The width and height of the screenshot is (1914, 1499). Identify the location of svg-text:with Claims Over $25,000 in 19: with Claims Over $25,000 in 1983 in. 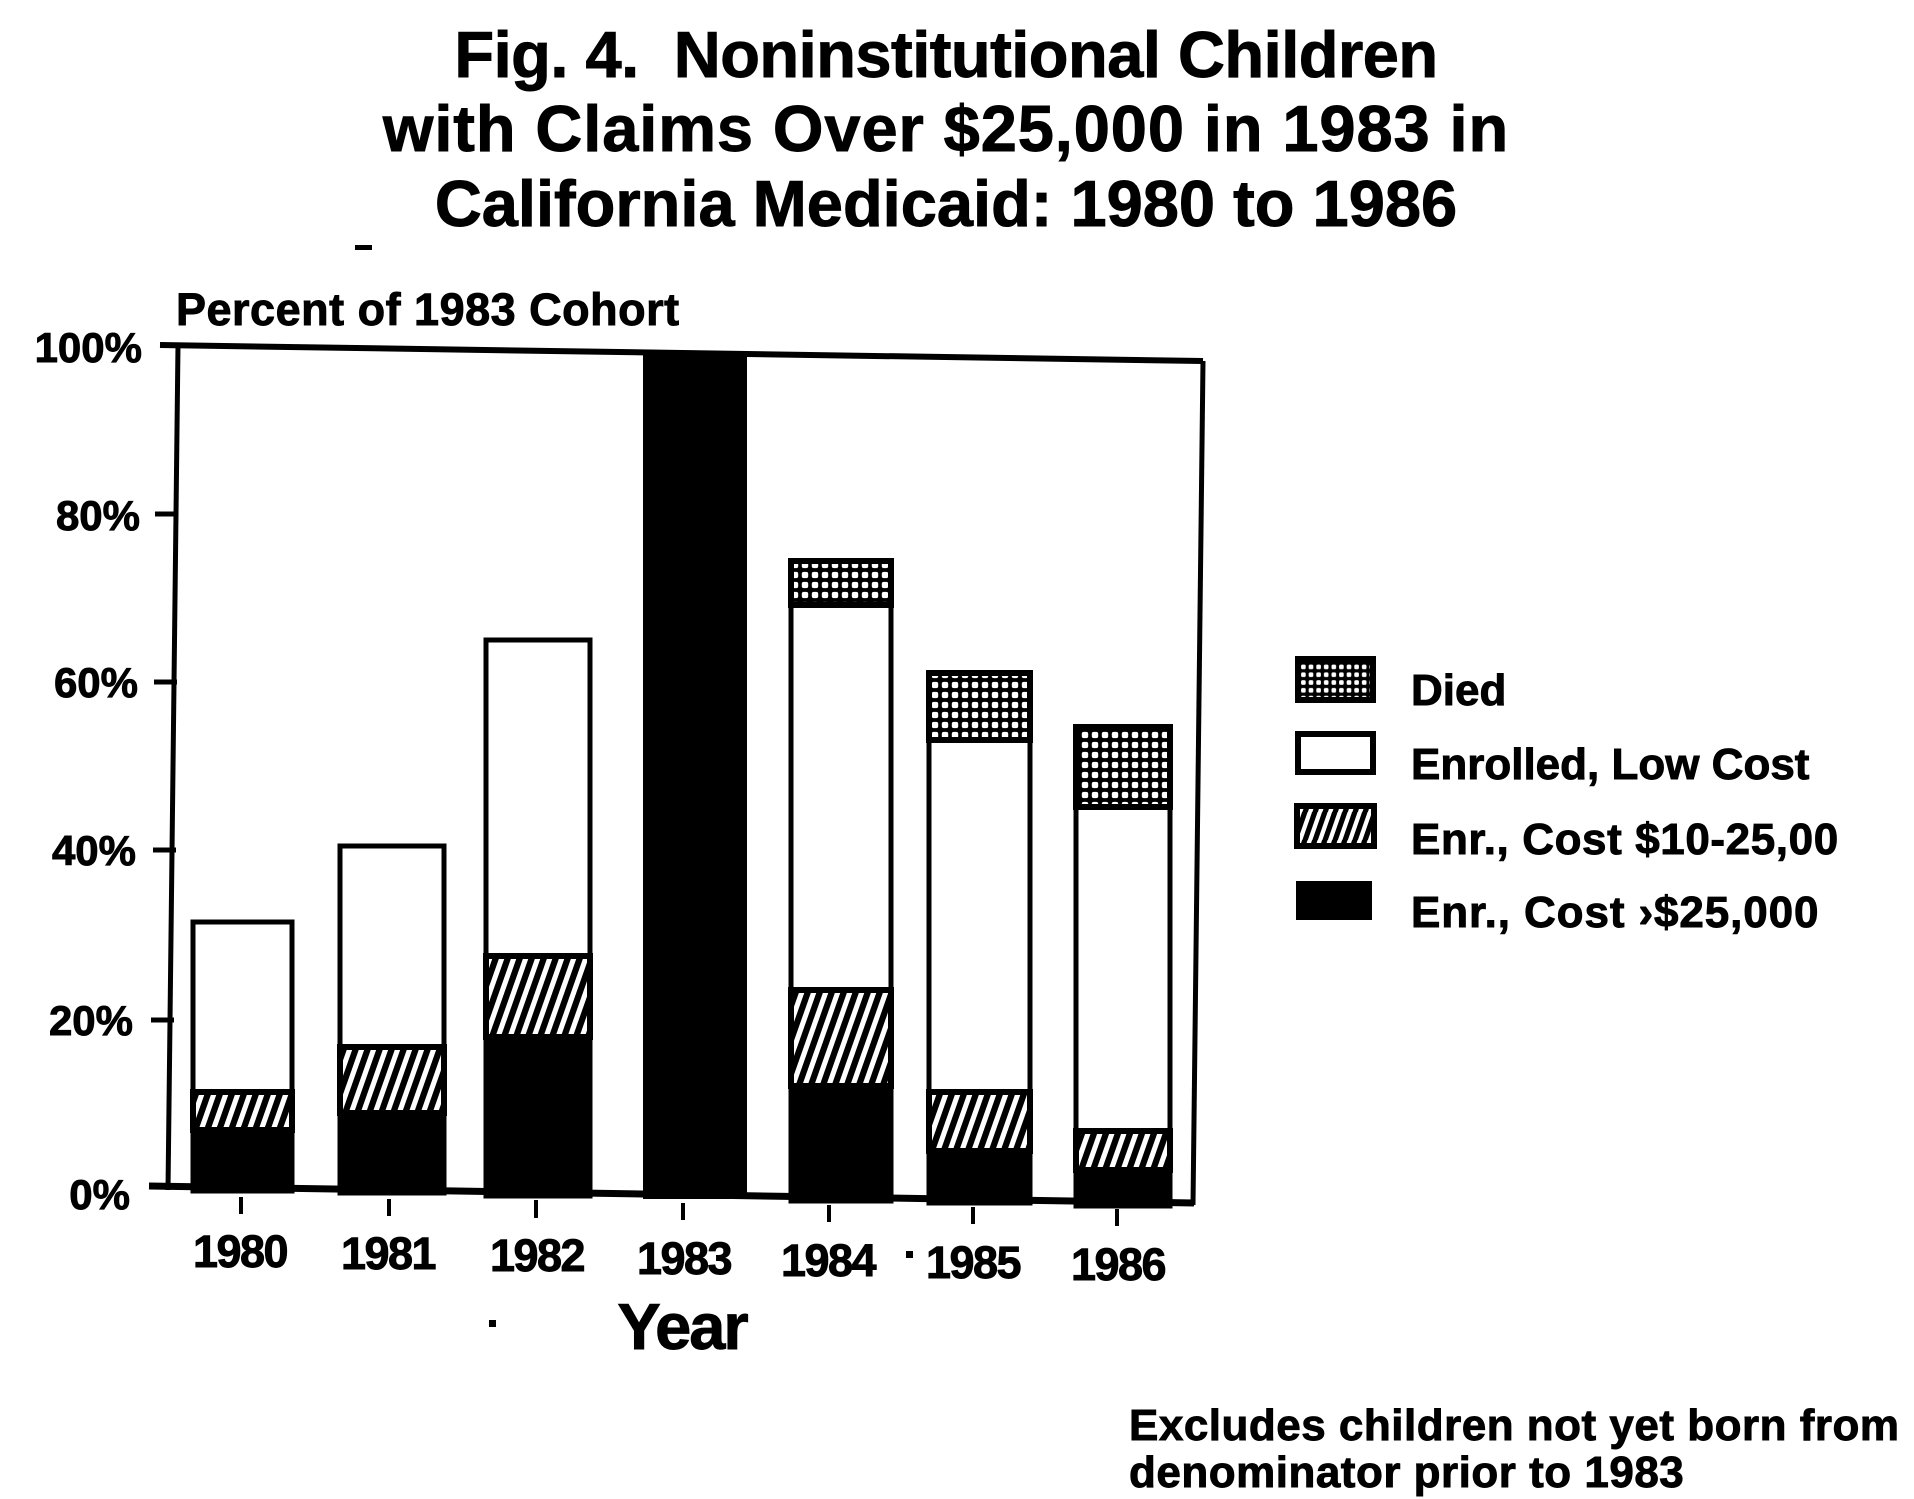
(945, 128).